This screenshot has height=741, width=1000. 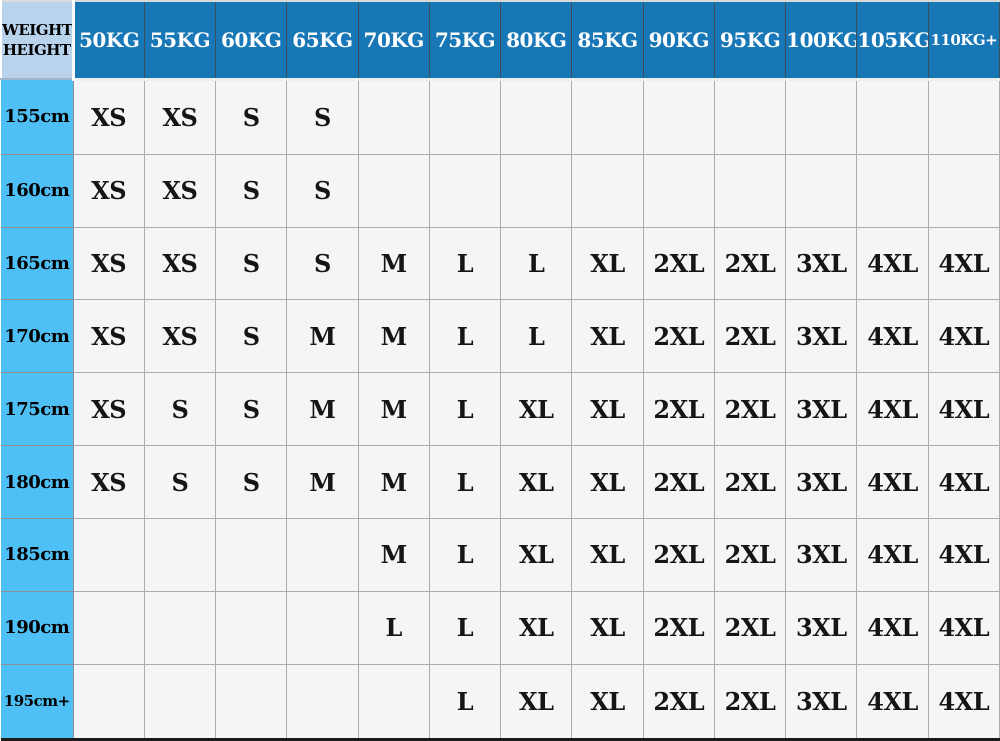 I want to click on table-row: 165cm XS XS S S M L L XL 2XL 2XL 3XL 4XL 4XL, so click(x=500, y=263).